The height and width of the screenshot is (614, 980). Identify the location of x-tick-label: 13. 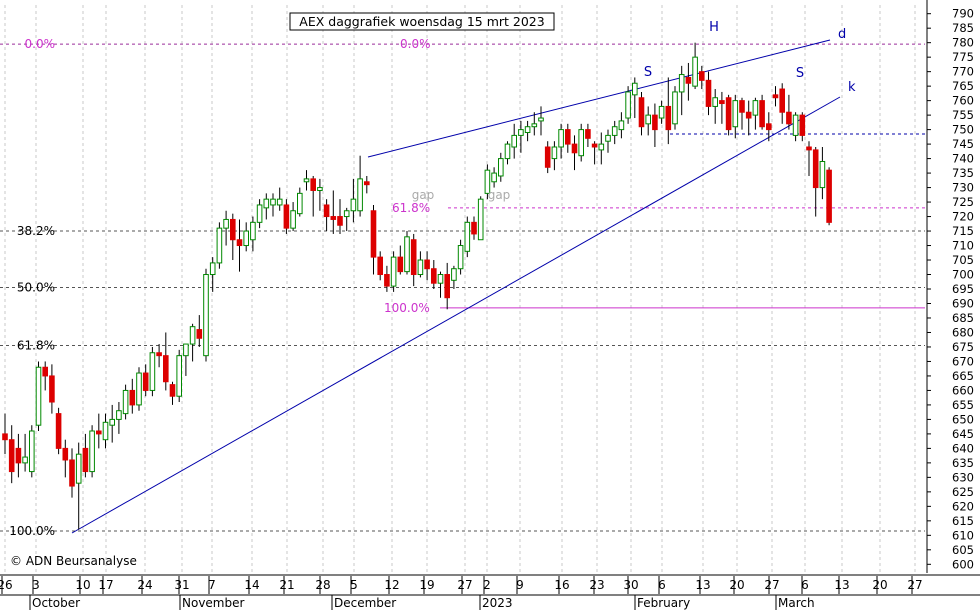
(702, 585).